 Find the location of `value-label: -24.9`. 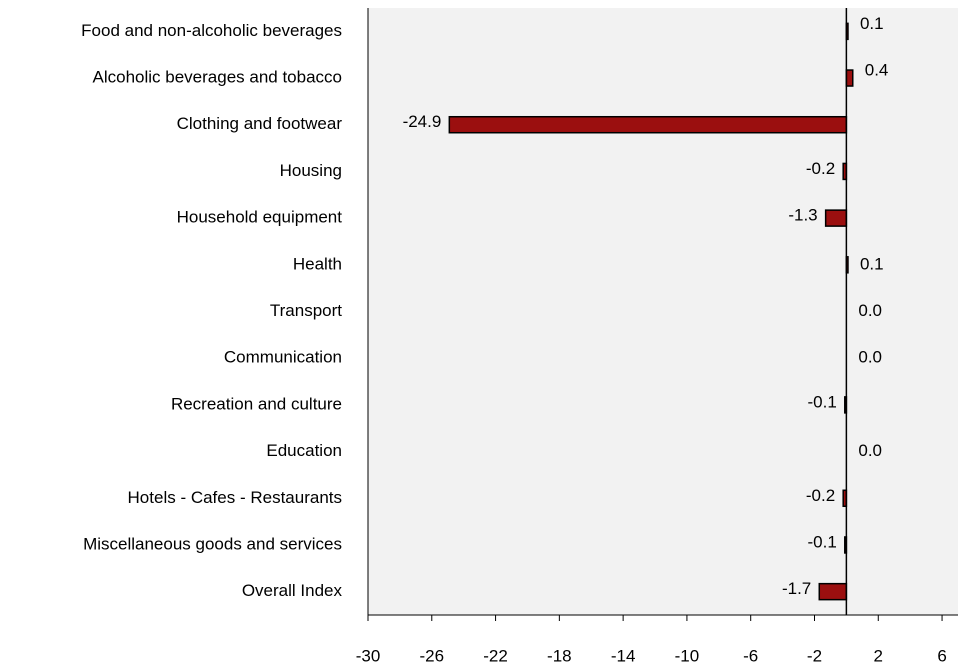

value-label: -24.9 is located at coordinates (422, 121).